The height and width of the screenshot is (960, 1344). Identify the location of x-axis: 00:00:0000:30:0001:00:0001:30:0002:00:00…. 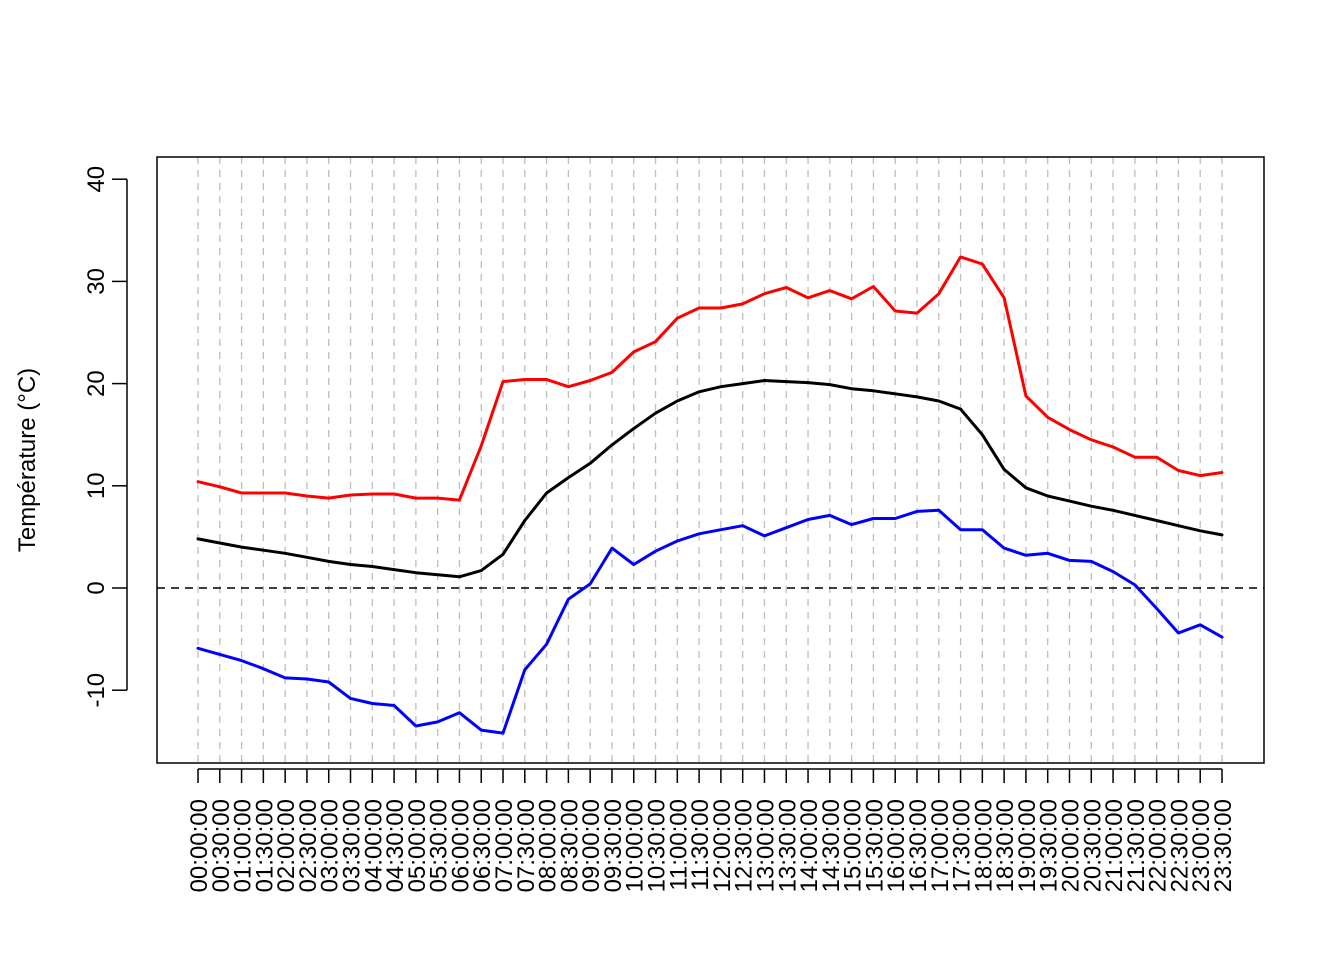
(711, 830).